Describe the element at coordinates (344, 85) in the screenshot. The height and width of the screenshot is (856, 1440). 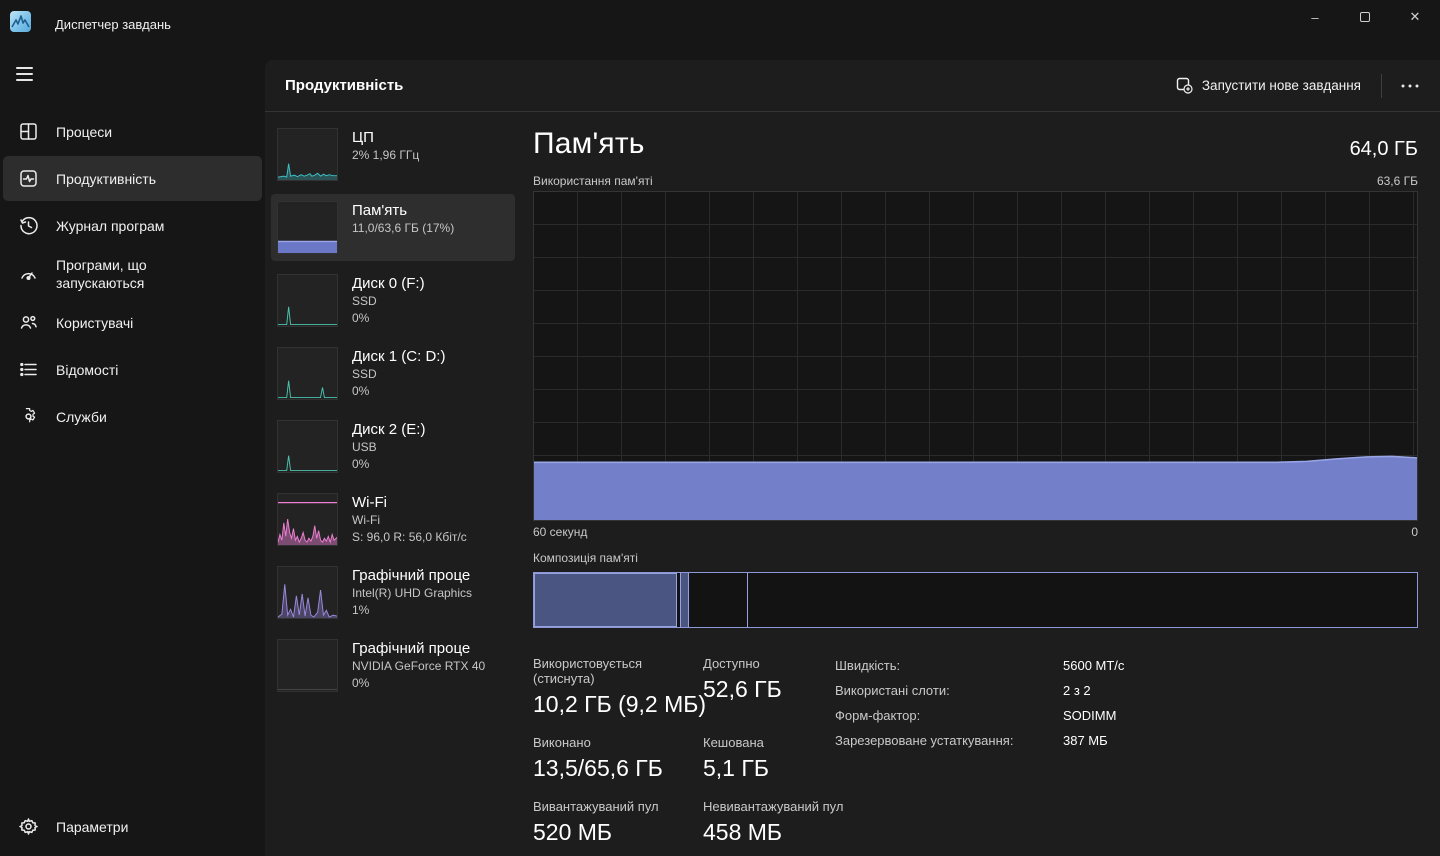
I see `page-title: Продуктивність` at that location.